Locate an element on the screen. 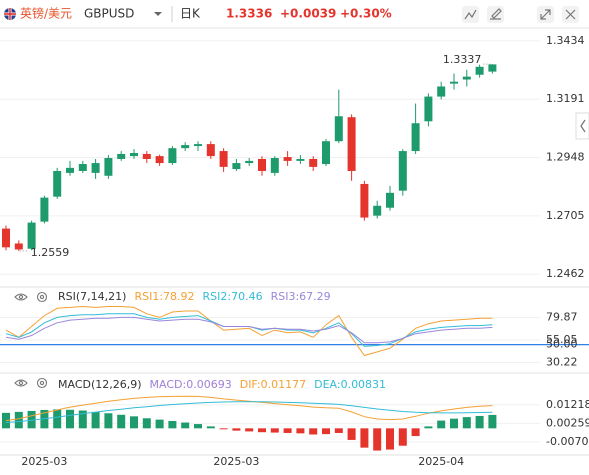 The height and width of the screenshot is (475, 589). flag-icon is located at coordinates (10, 14).